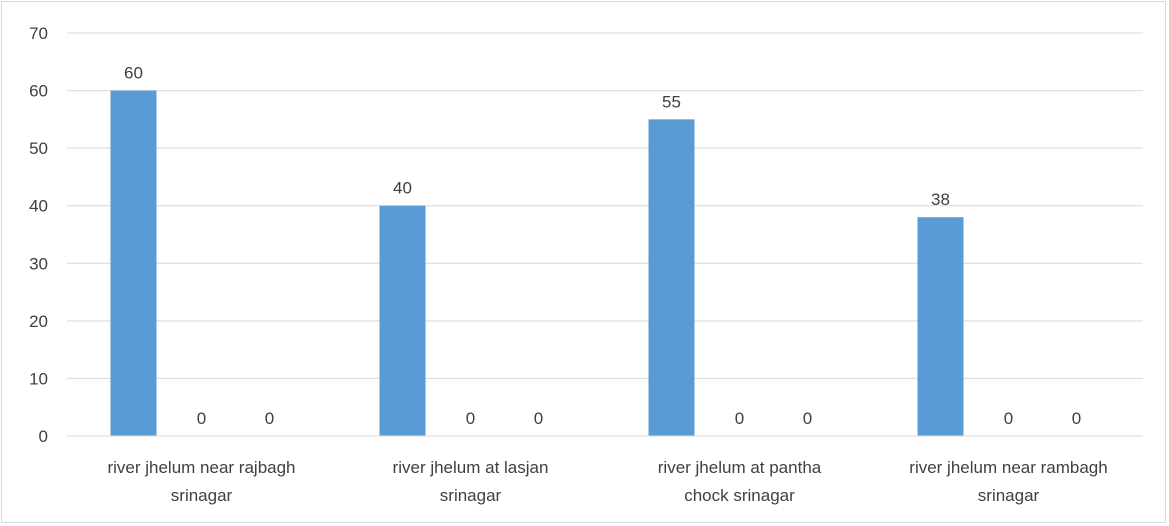 This screenshot has width=1169, height=526. Describe the element at coordinates (671, 101) in the screenshot. I see `data-label: 55` at that location.